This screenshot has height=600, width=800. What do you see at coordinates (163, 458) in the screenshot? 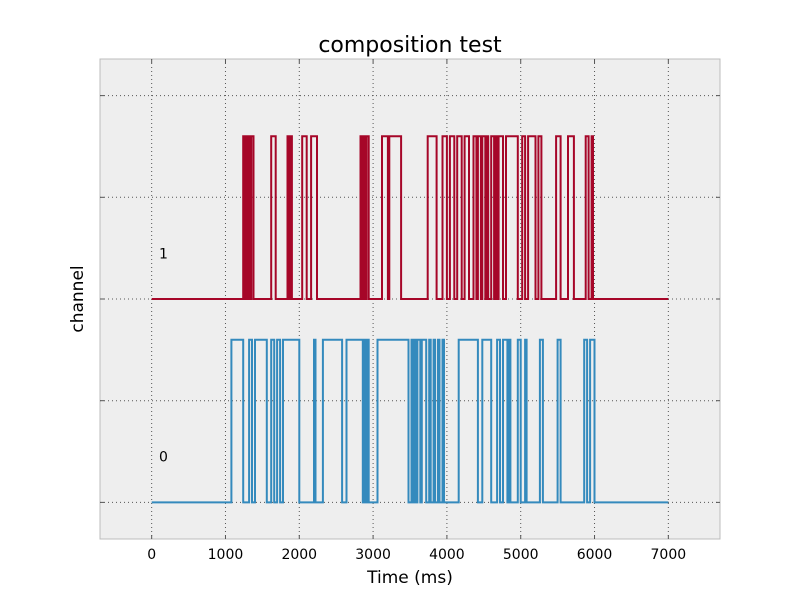
I see `series-label-channel-0: 0` at bounding box center [163, 458].